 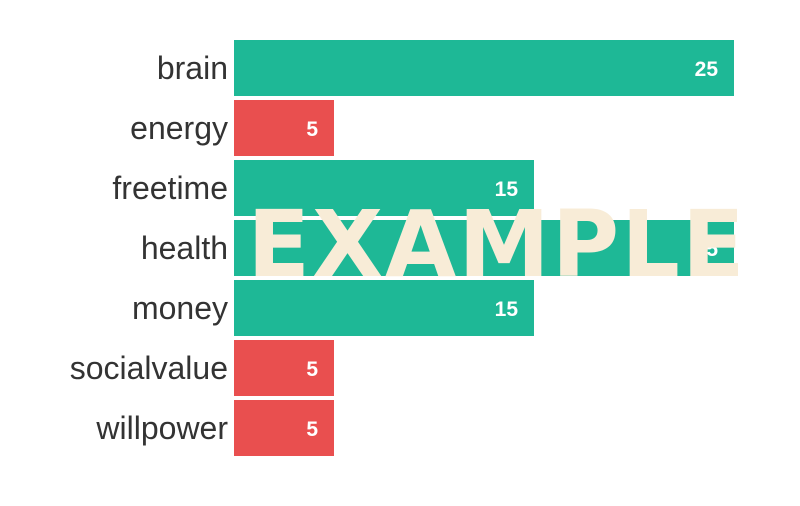 I want to click on value-label-health: 25, so click(x=707, y=249).